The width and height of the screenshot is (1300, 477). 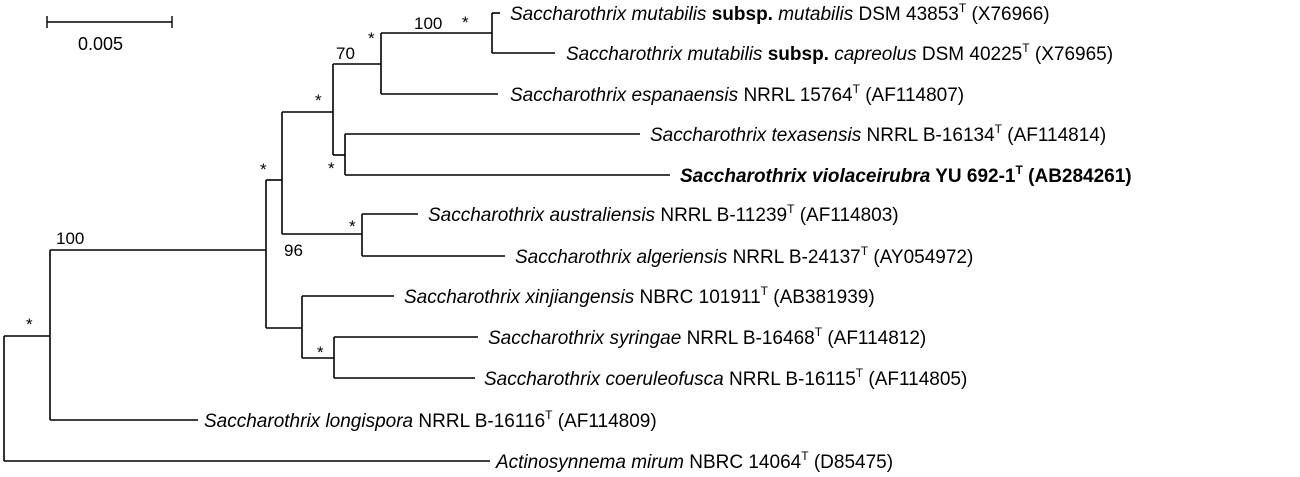 I want to click on support-mutabilis-pair-star: *, so click(x=465, y=22).